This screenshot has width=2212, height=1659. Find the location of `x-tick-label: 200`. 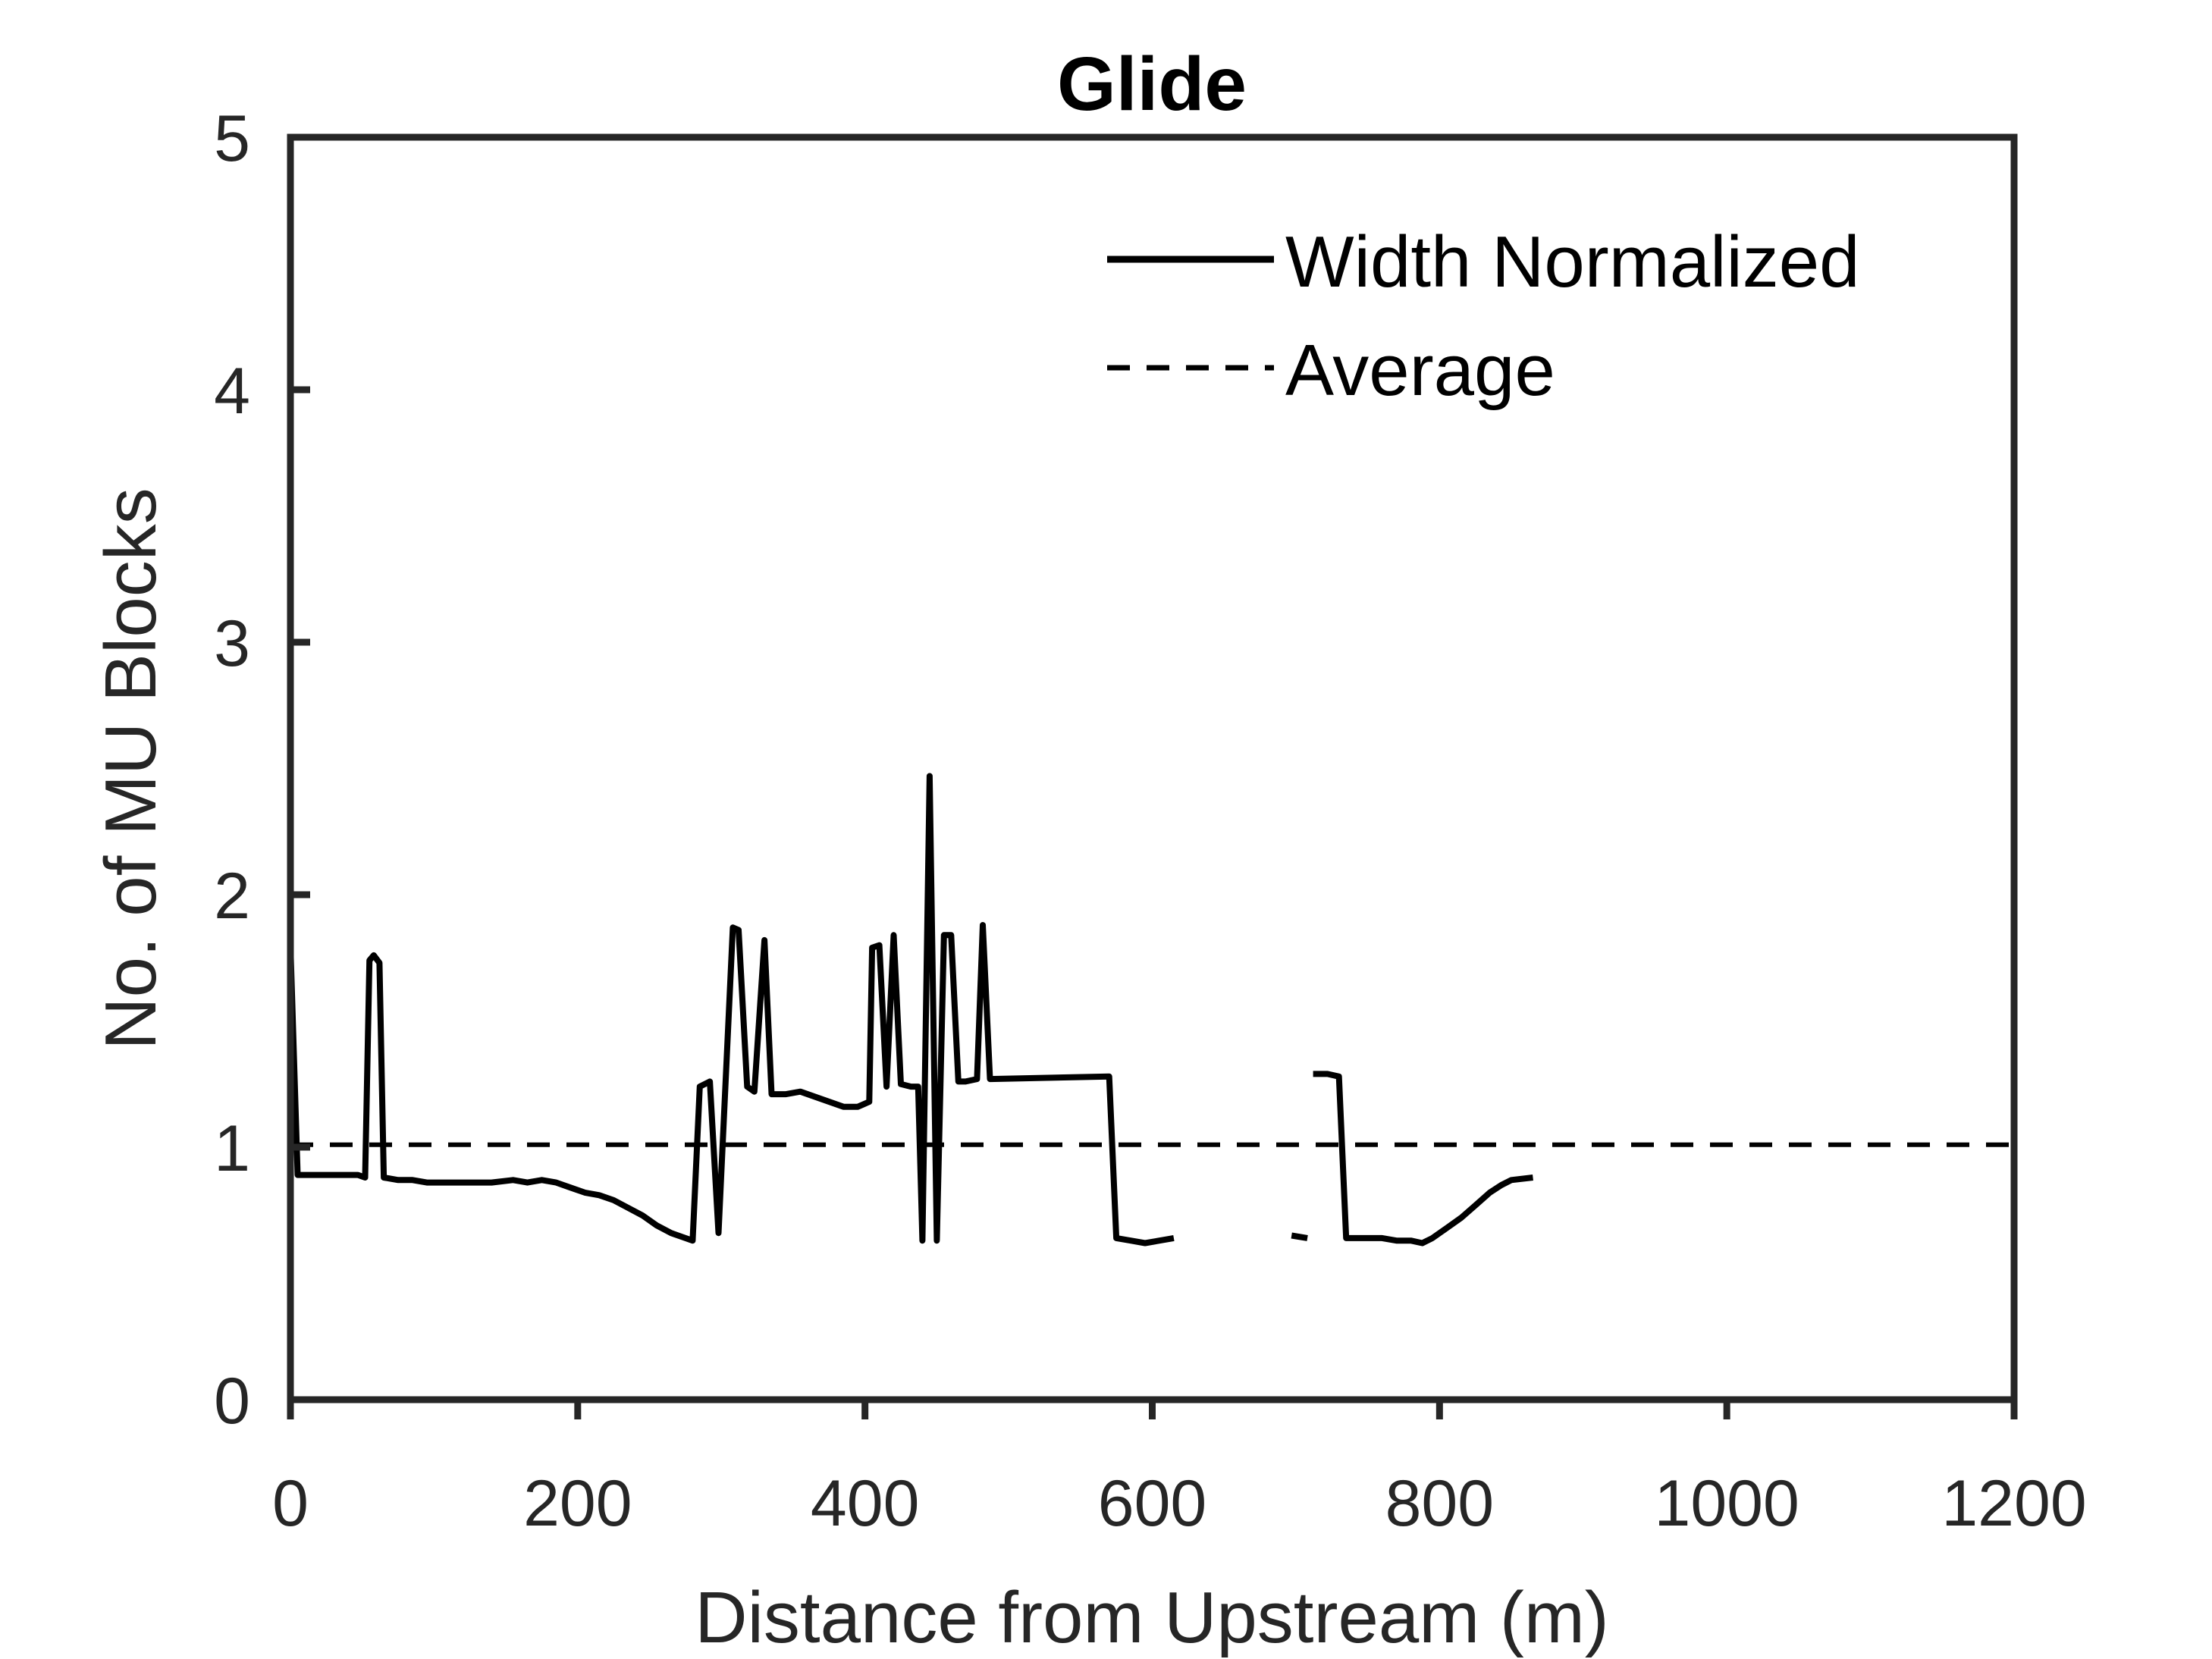

x-tick-label: 200 is located at coordinates (577, 1503).